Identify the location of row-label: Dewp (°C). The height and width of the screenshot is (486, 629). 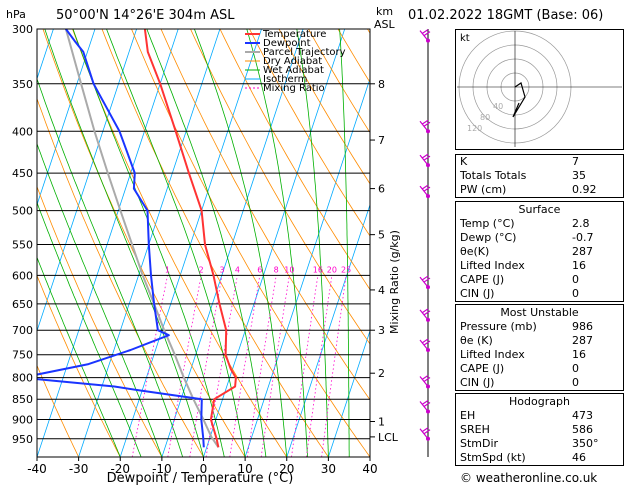
(488, 237).